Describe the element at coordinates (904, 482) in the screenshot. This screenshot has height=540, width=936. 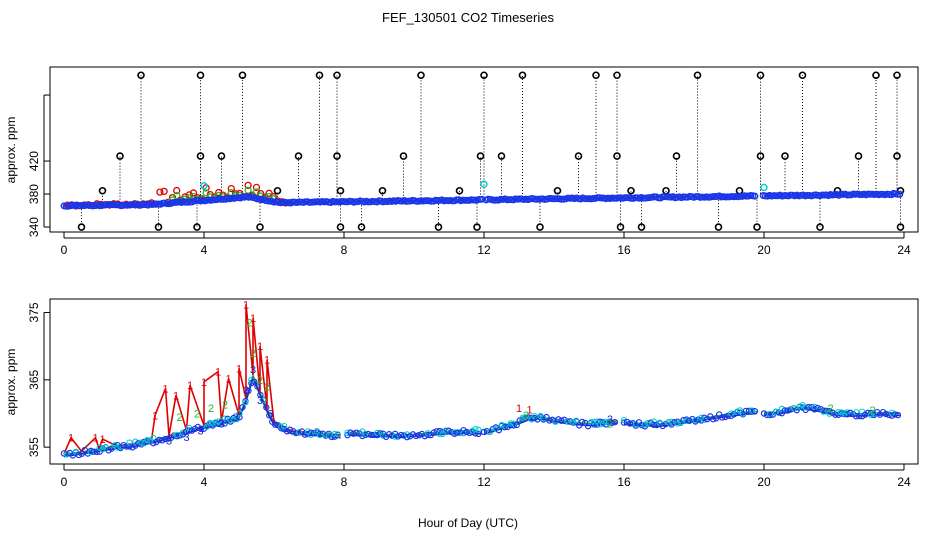
I see `bottom-x-tick-label: 24` at that location.